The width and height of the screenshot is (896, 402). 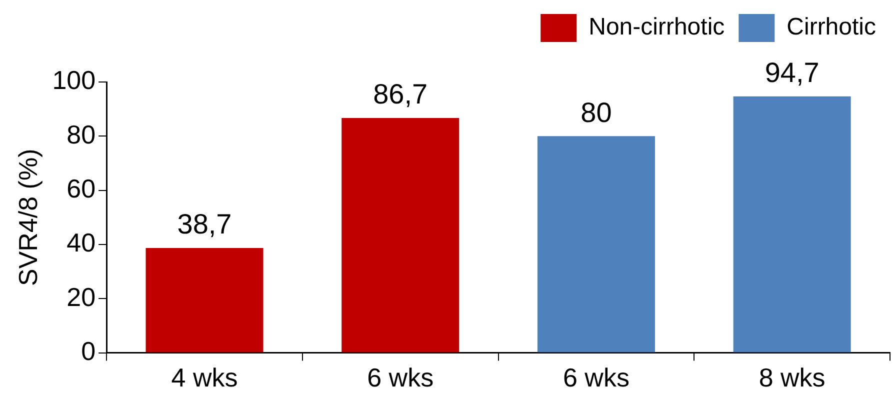 What do you see at coordinates (81, 297) in the screenshot?
I see `y-tick-label: 20` at bounding box center [81, 297].